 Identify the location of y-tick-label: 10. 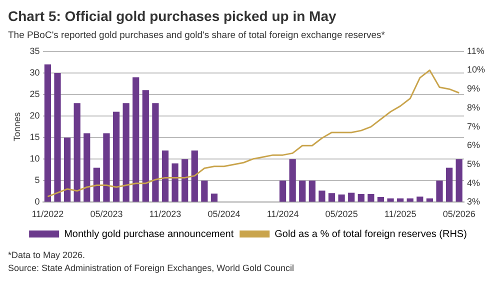
(35, 159).